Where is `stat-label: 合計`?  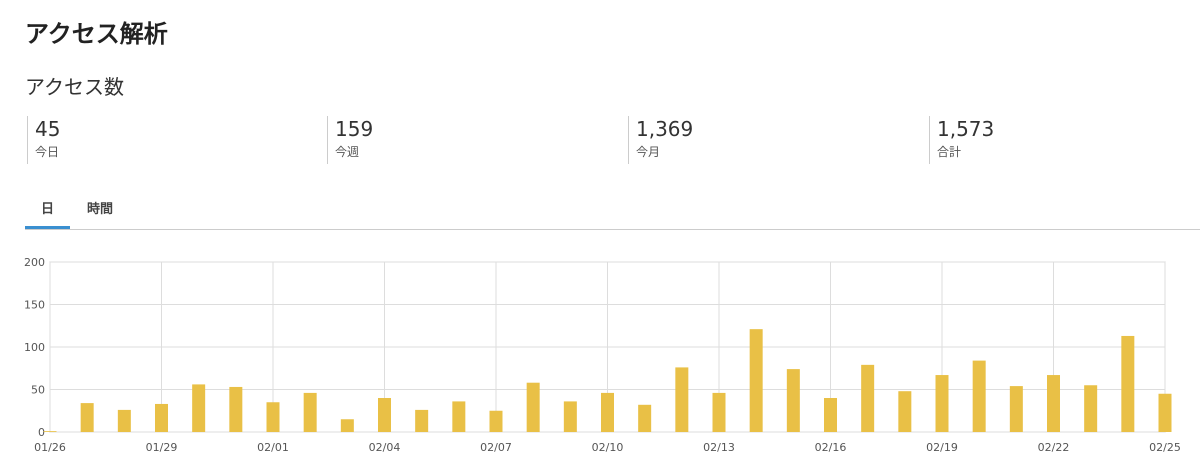
stat-label: 合計 is located at coordinates (949, 152).